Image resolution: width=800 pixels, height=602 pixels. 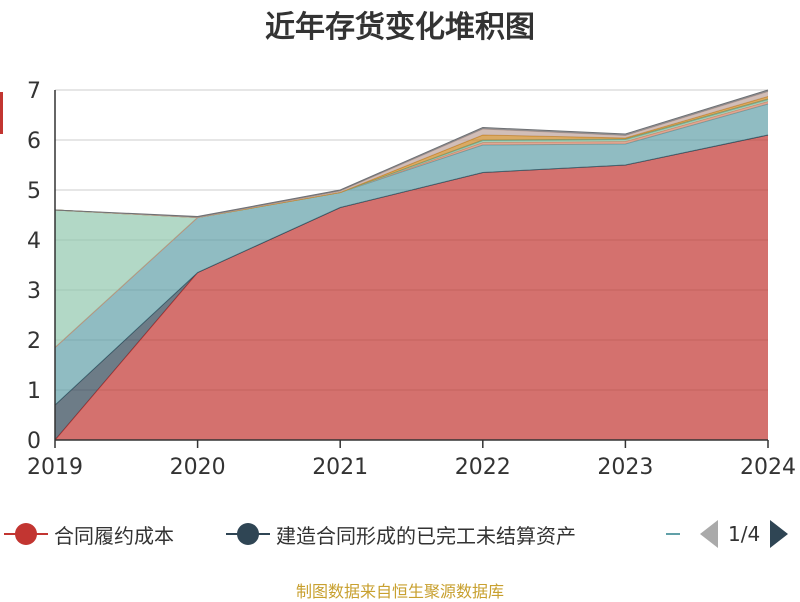 I want to click on legend-page-indicator: 1/4, so click(x=744, y=534).